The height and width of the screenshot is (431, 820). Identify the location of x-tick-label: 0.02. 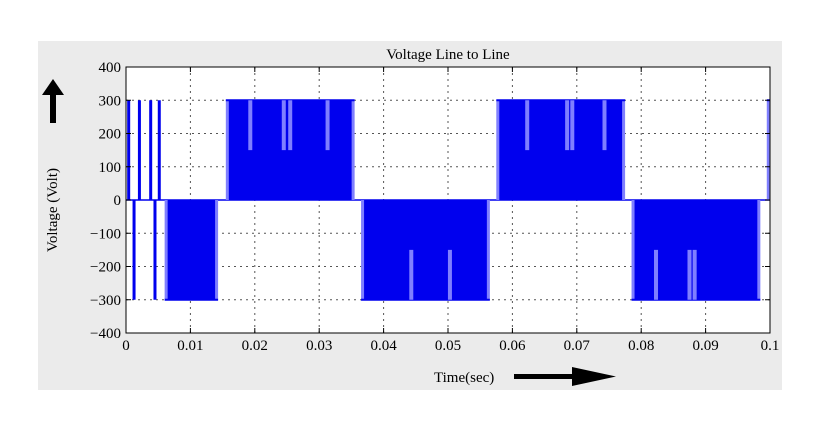
(255, 346).